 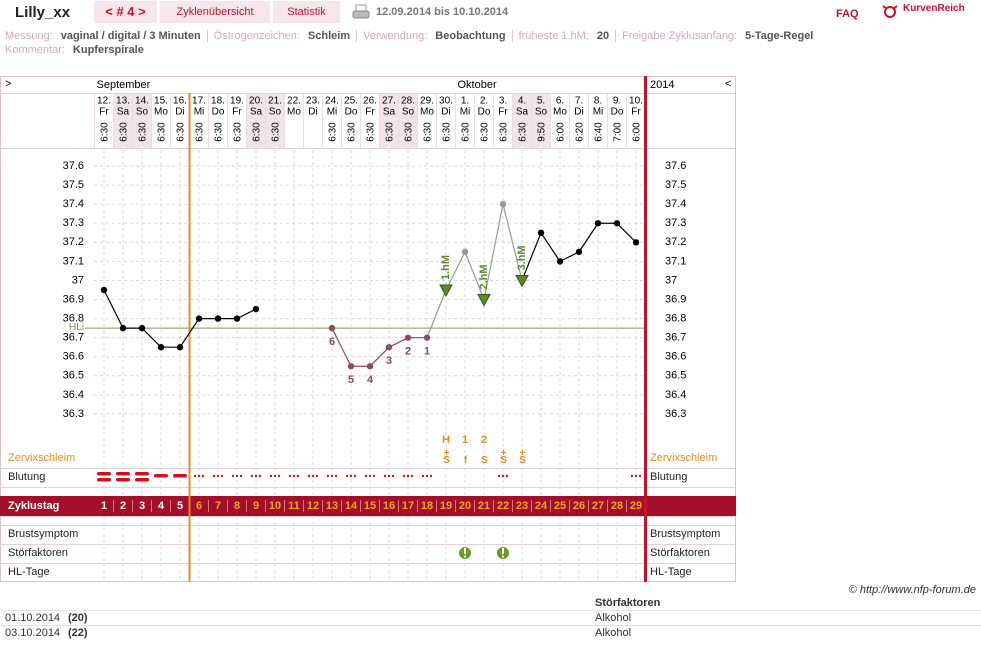 What do you see at coordinates (675, 223) in the screenshot?
I see `y-tick-label-right: 37.3` at bounding box center [675, 223].